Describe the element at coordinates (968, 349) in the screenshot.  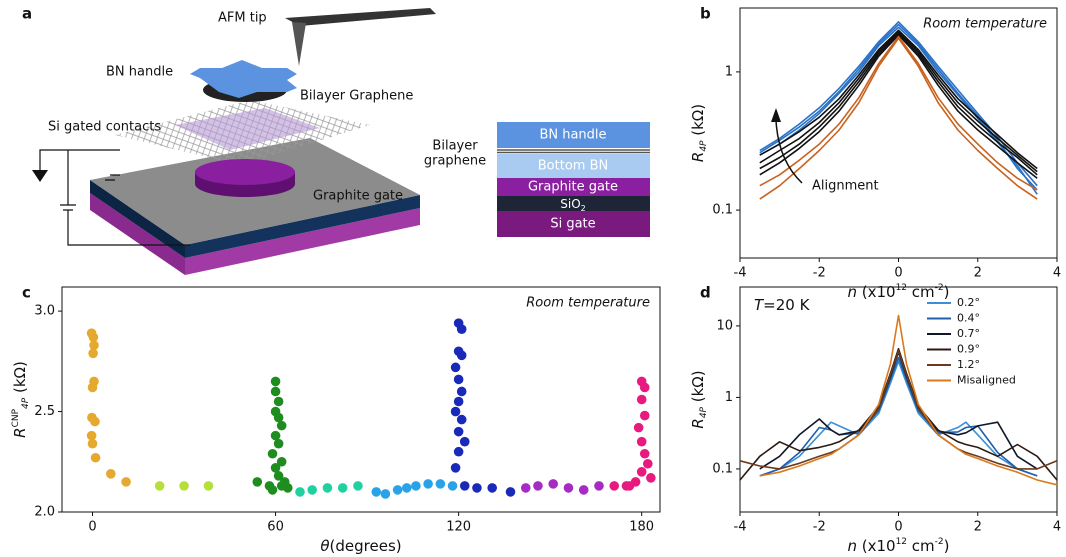
I see `legend-label: 0.9°` at that location.